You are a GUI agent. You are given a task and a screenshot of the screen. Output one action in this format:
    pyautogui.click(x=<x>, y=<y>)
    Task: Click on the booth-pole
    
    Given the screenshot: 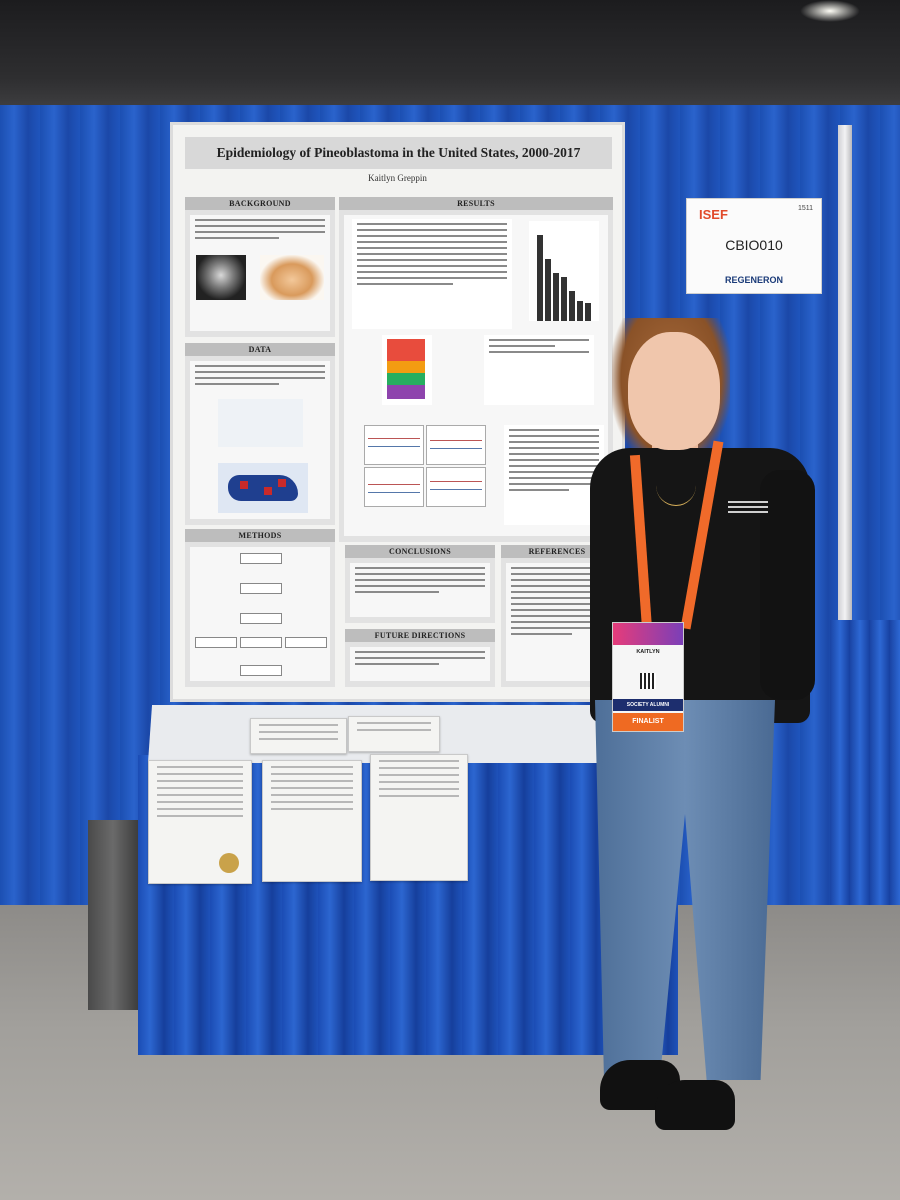 What is the action you would take?
    pyautogui.click(x=845, y=405)
    